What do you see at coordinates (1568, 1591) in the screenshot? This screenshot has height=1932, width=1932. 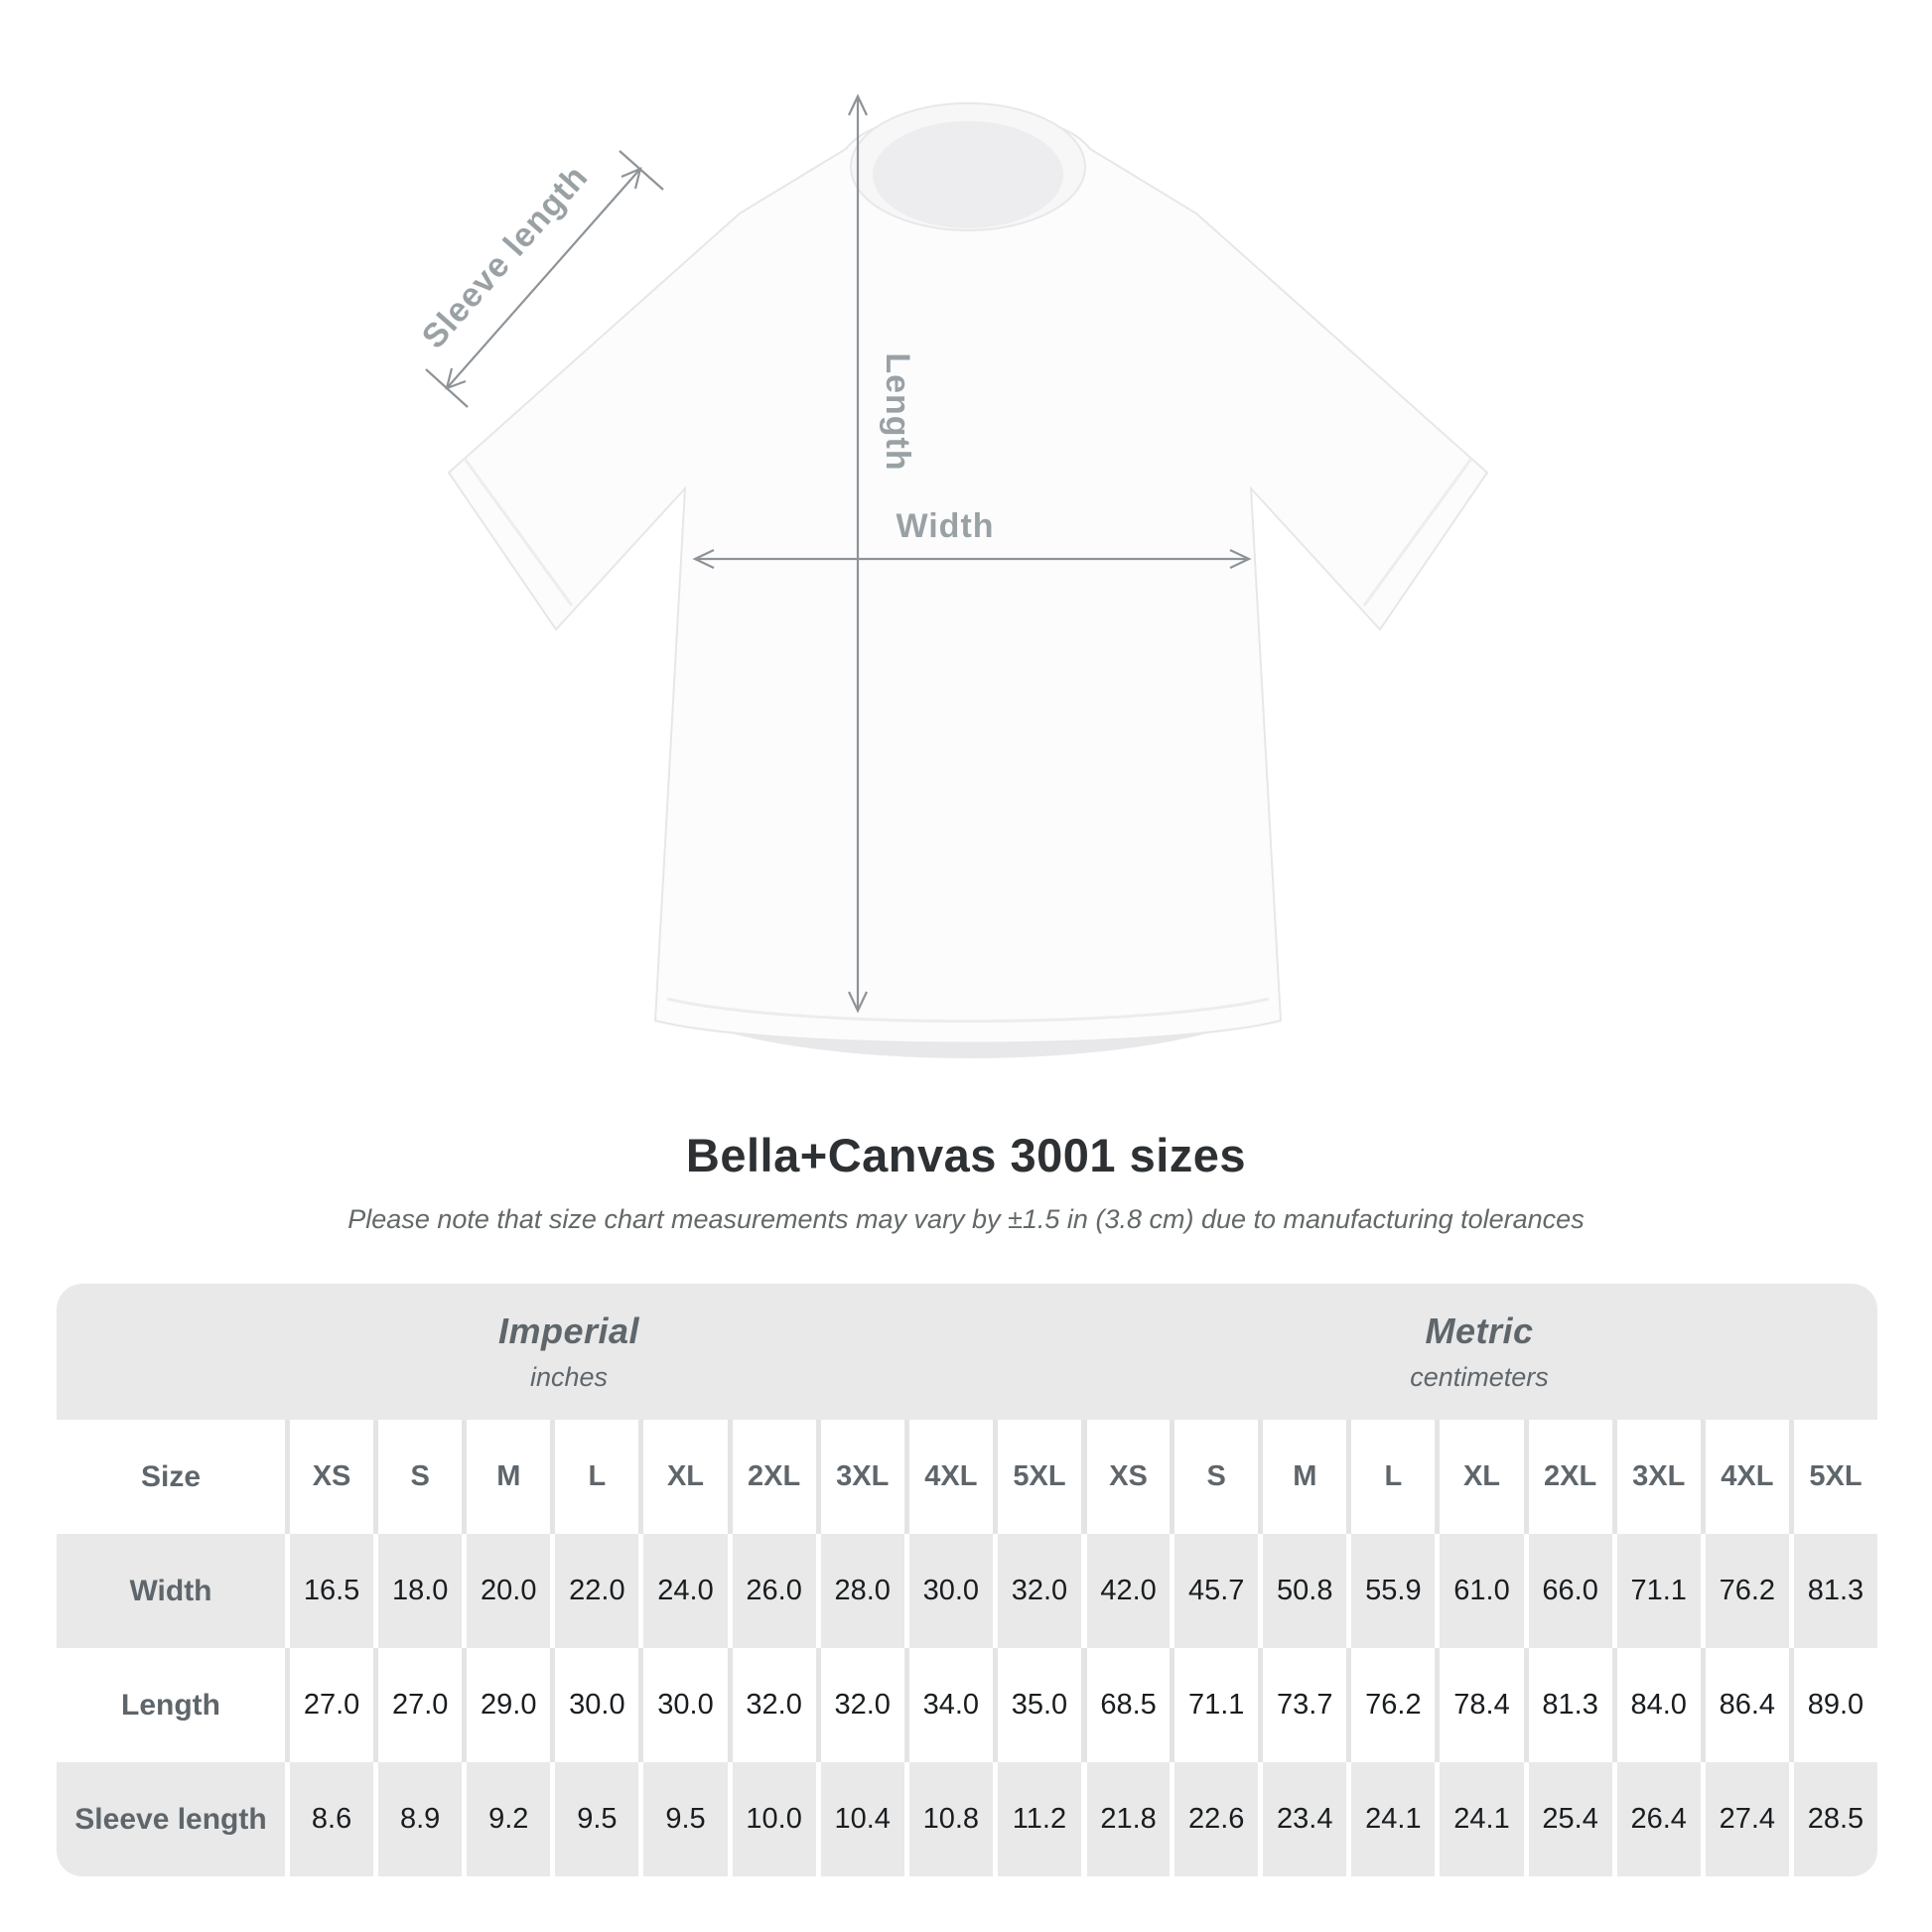 I see `data-cell: 66.0` at bounding box center [1568, 1591].